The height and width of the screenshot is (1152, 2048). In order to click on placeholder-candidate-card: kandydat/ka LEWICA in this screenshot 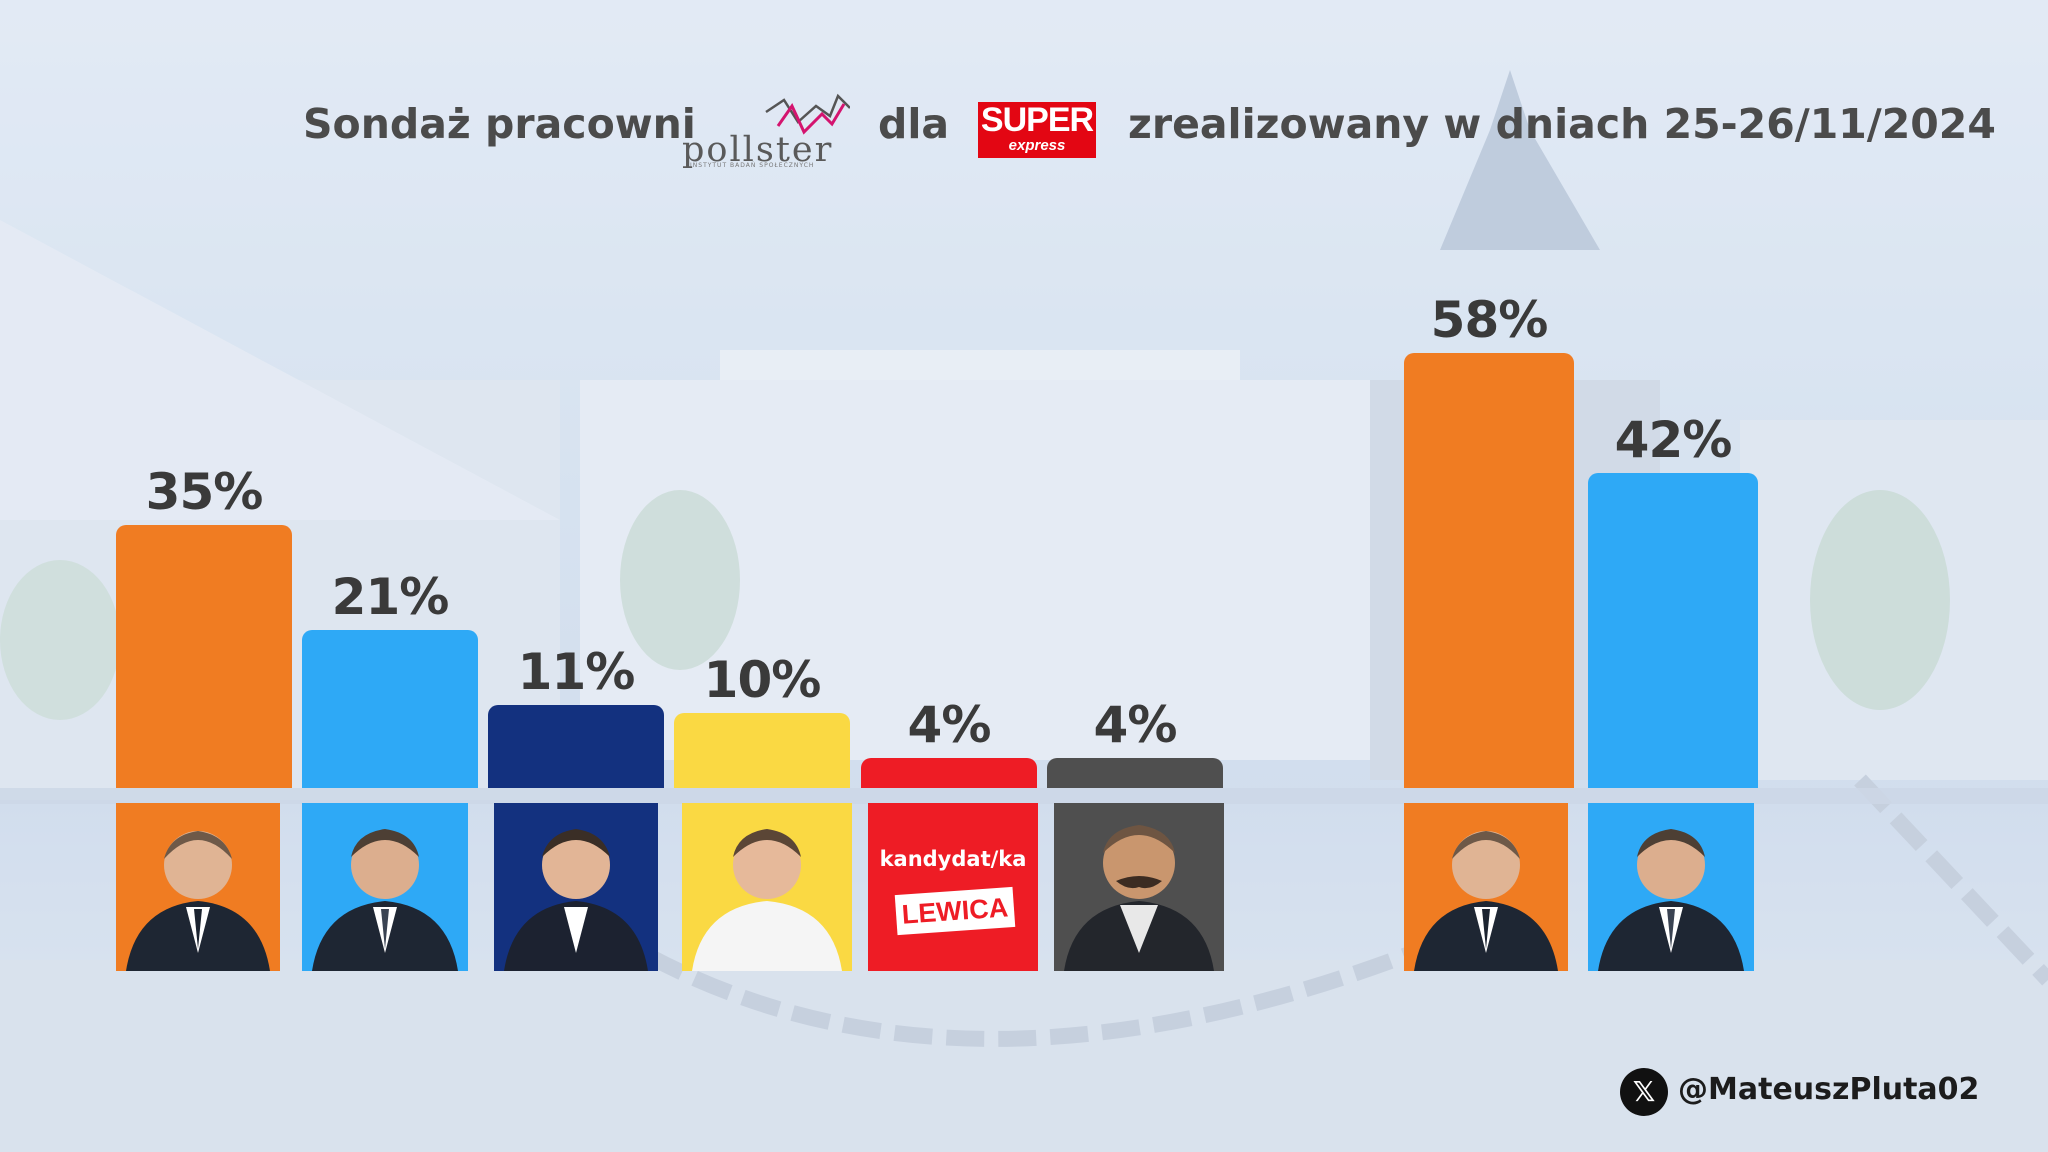, I will do `click(953, 887)`.